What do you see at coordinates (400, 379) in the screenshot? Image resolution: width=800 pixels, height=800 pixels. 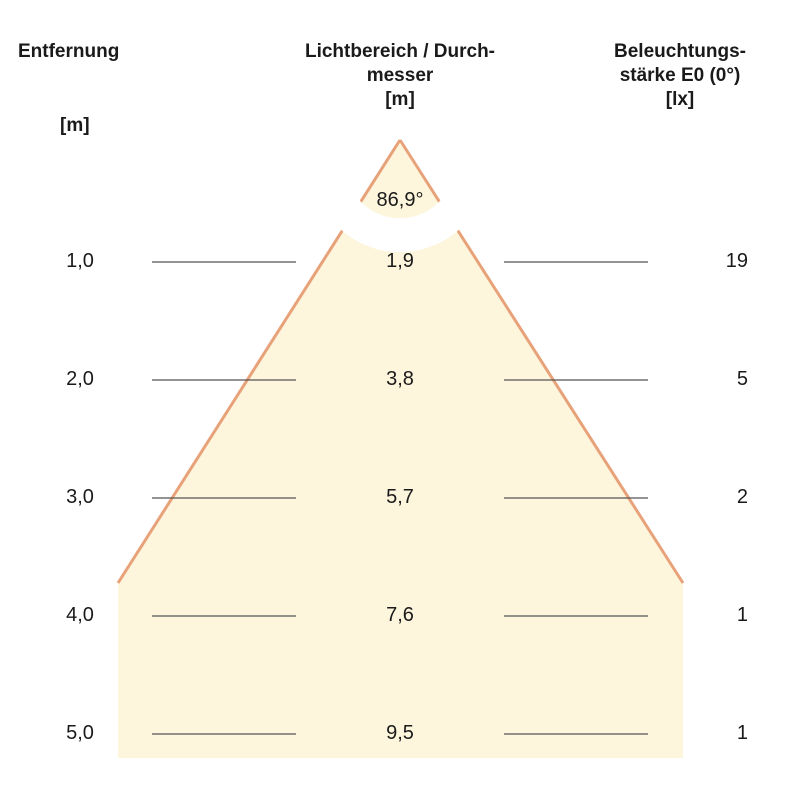 I see `diameter-value: 3,8` at bounding box center [400, 379].